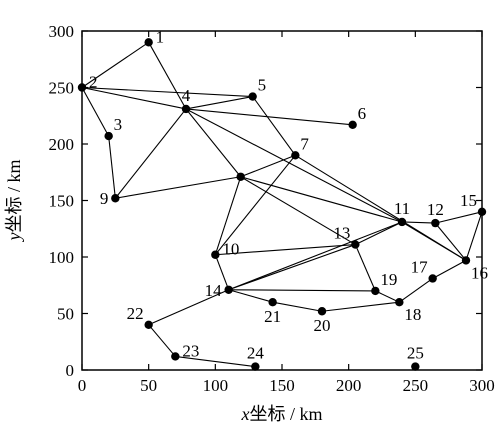 The height and width of the screenshot is (430, 500). What do you see at coordinates (214, 290) in the screenshot?
I see `node-label-14: 14` at bounding box center [214, 290].